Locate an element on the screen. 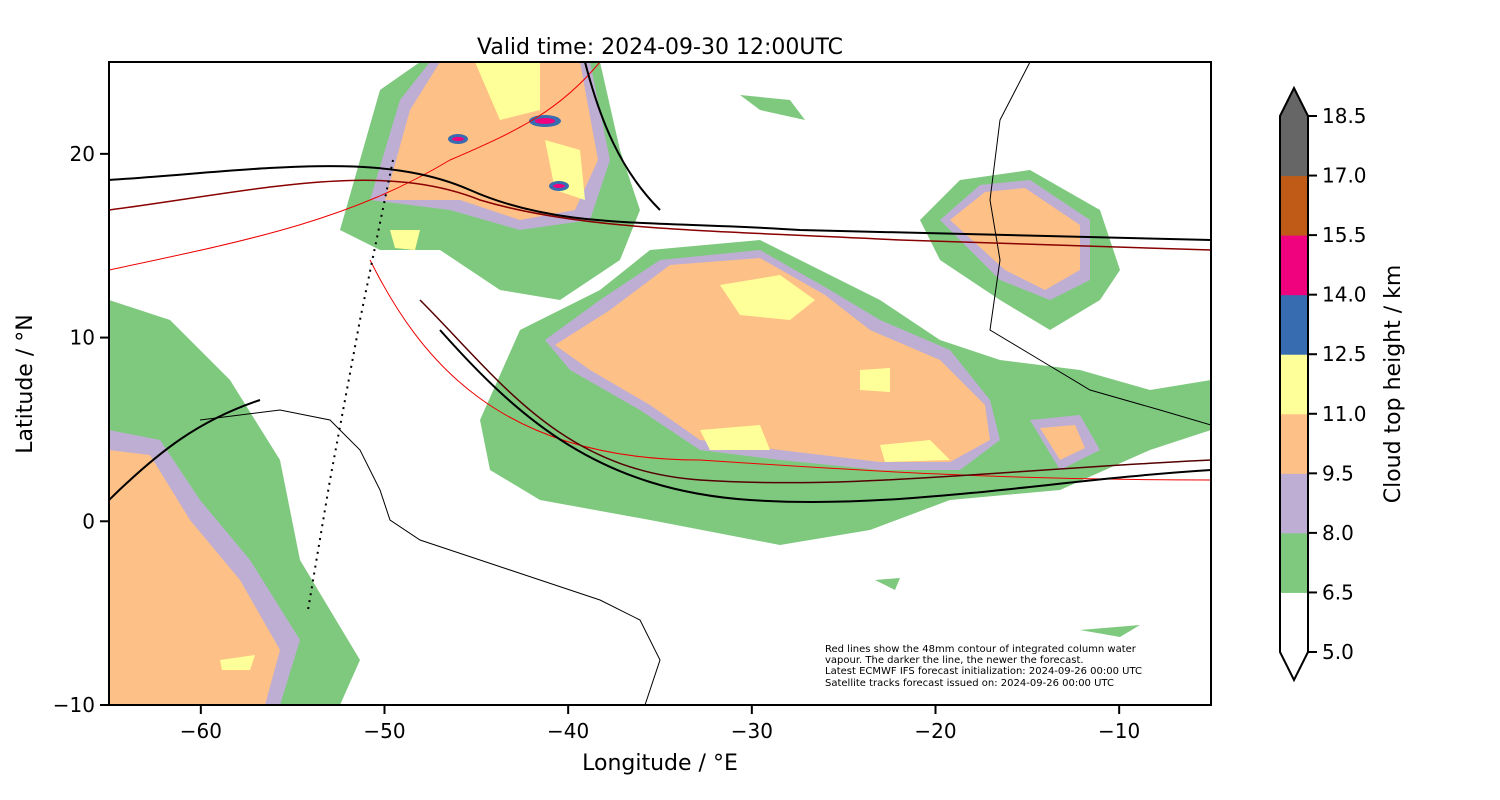 This screenshot has width=1500, height=800. colorbar-extend-max is located at coordinates (1294, 102).